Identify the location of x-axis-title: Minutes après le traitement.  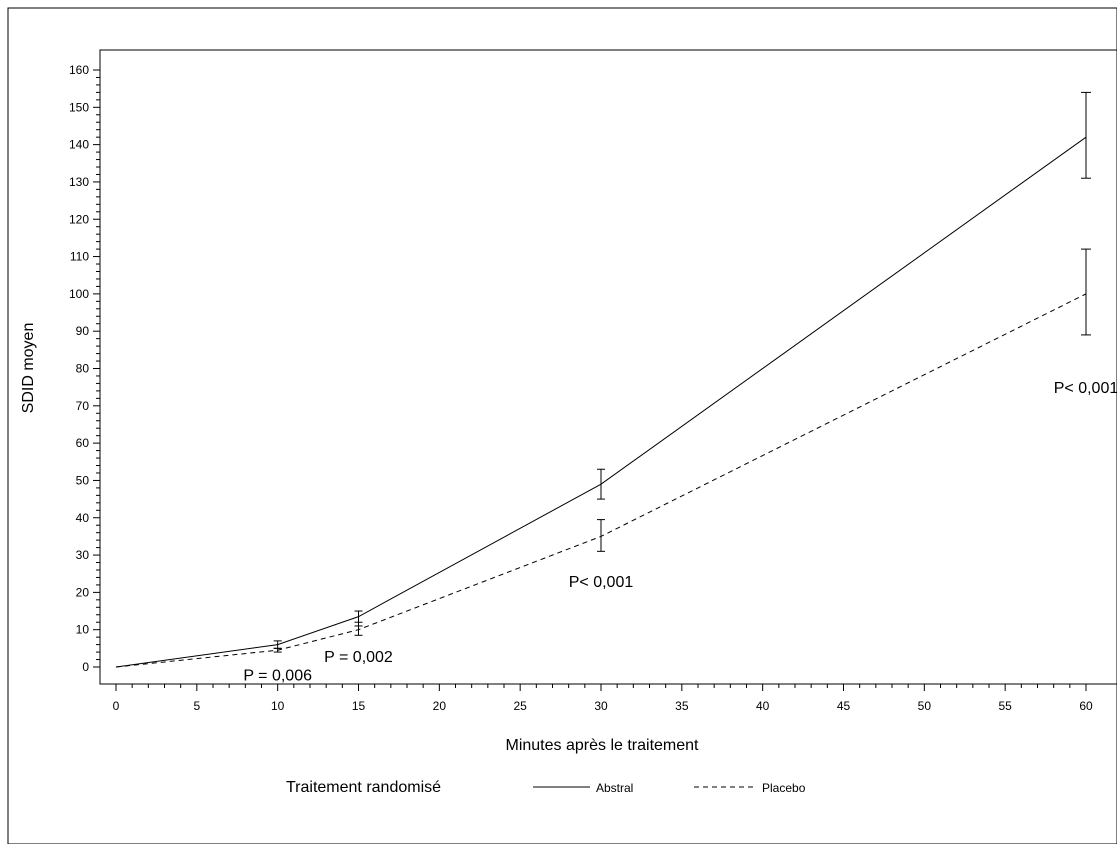
(603, 745).